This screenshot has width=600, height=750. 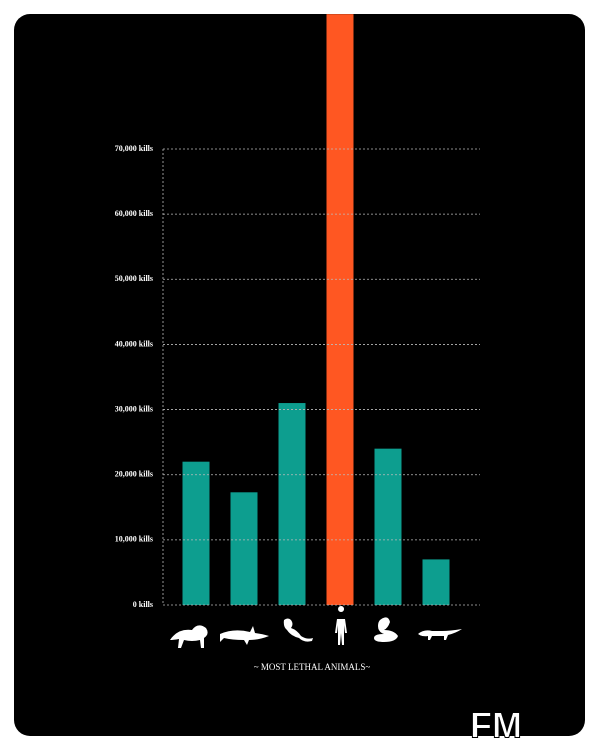 What do you see at coordinates (244, 635) in the screenshot?
I see `shark-icon` at bounding box center [244, 635].